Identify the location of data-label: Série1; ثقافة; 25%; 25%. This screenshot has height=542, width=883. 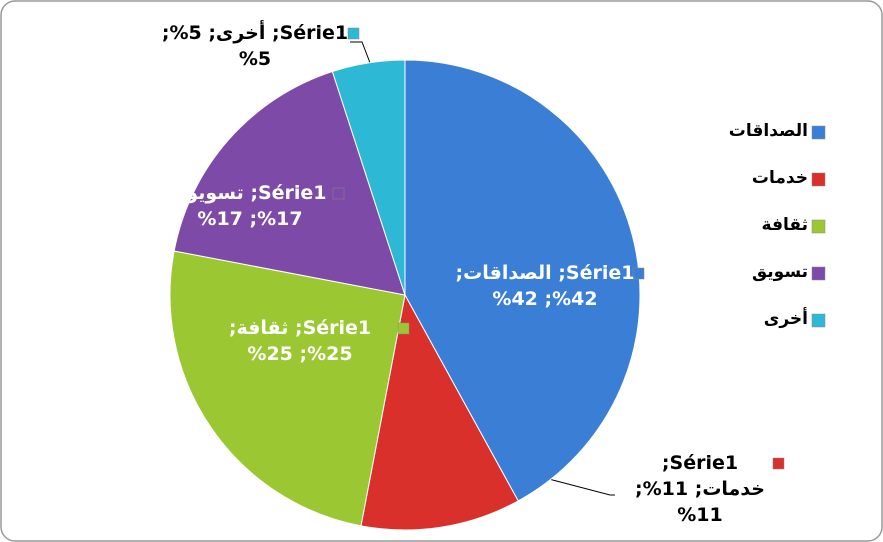
(300, 341).